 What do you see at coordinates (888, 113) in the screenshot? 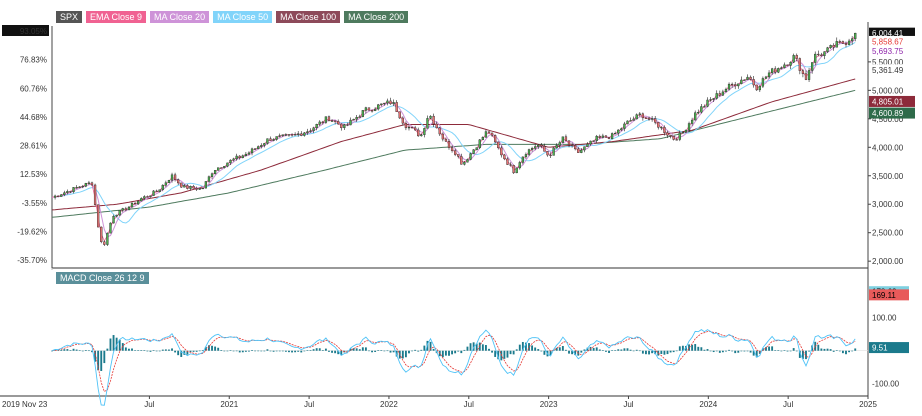
I see `last-value-label: 4,600.89` at bounding box center [888, 113].